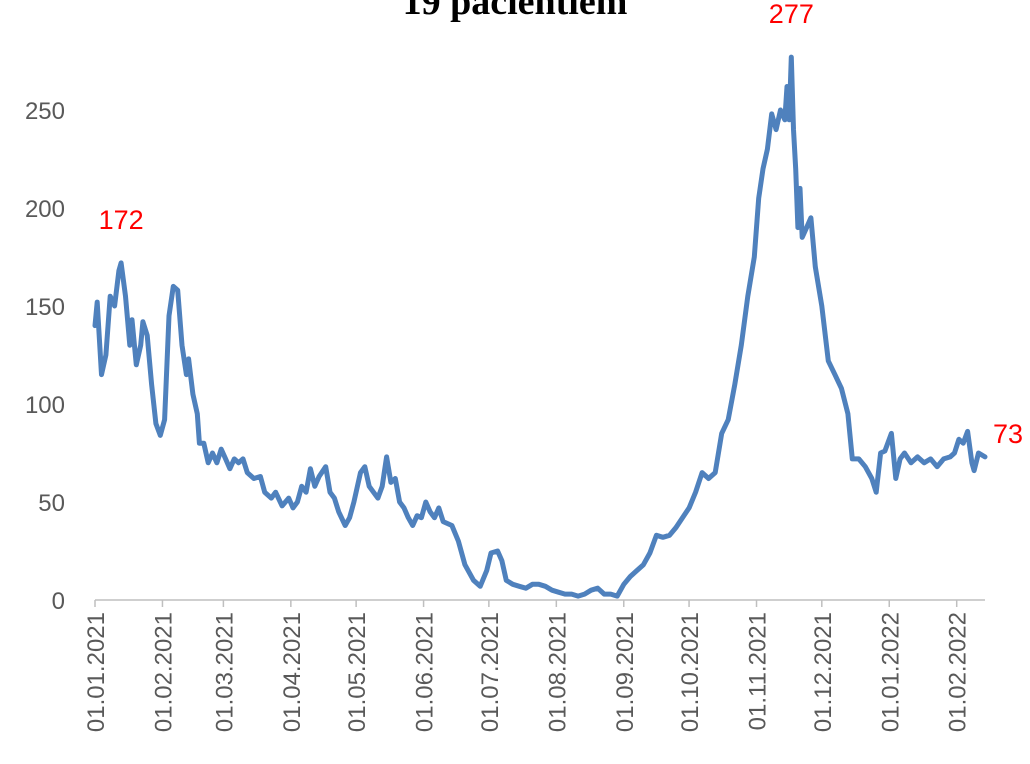 This screenshot has width=1030, height=764. Describe the element at coordinates (758, 671) in the screenshot. I see `x-tick-label: 01.11.2021` at that location.